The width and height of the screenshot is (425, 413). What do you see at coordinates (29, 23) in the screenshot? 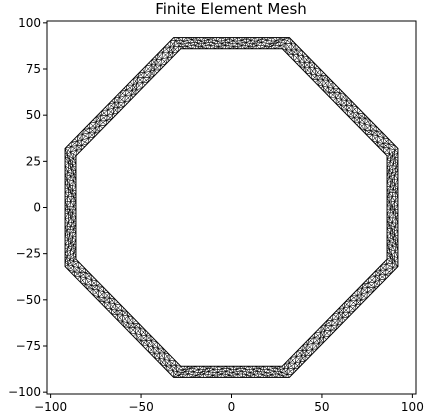
I see `y-tick-label: 100` at bounding box center [29, 23].